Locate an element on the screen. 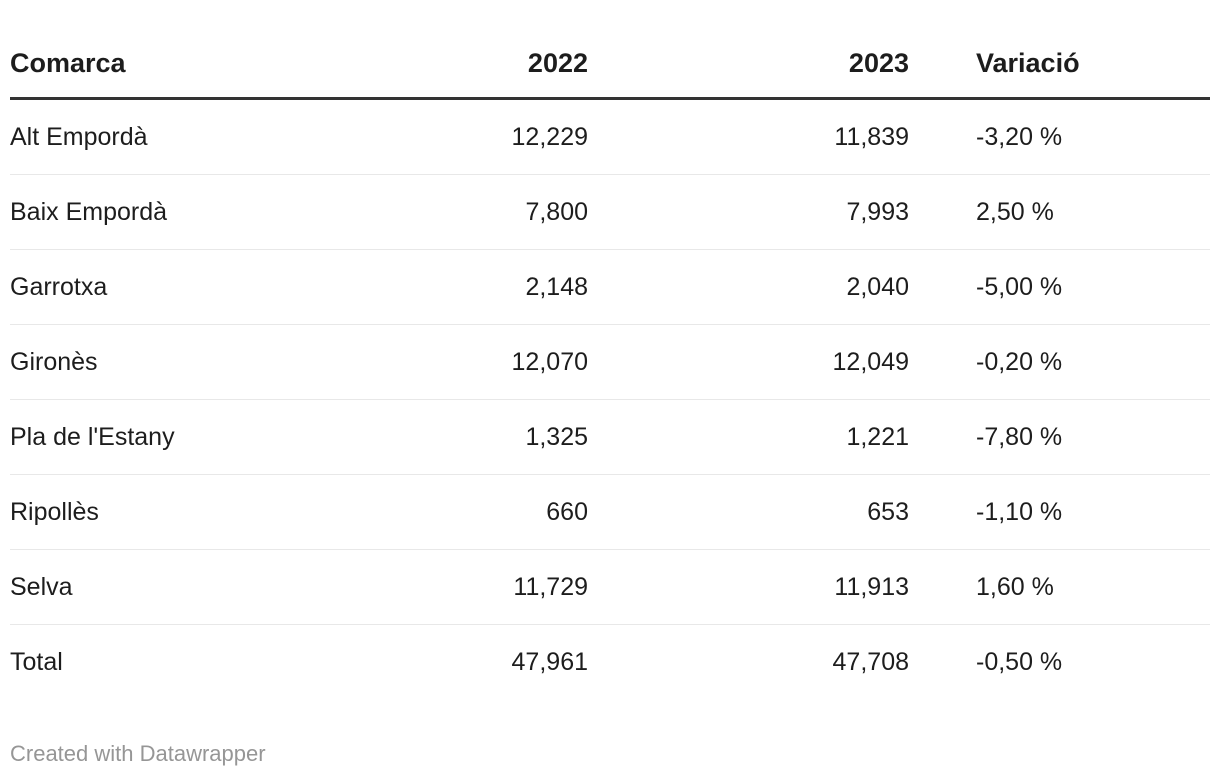  table-row: Ripollès 660 653 -1,10 % is located at coordinates (610, 512).